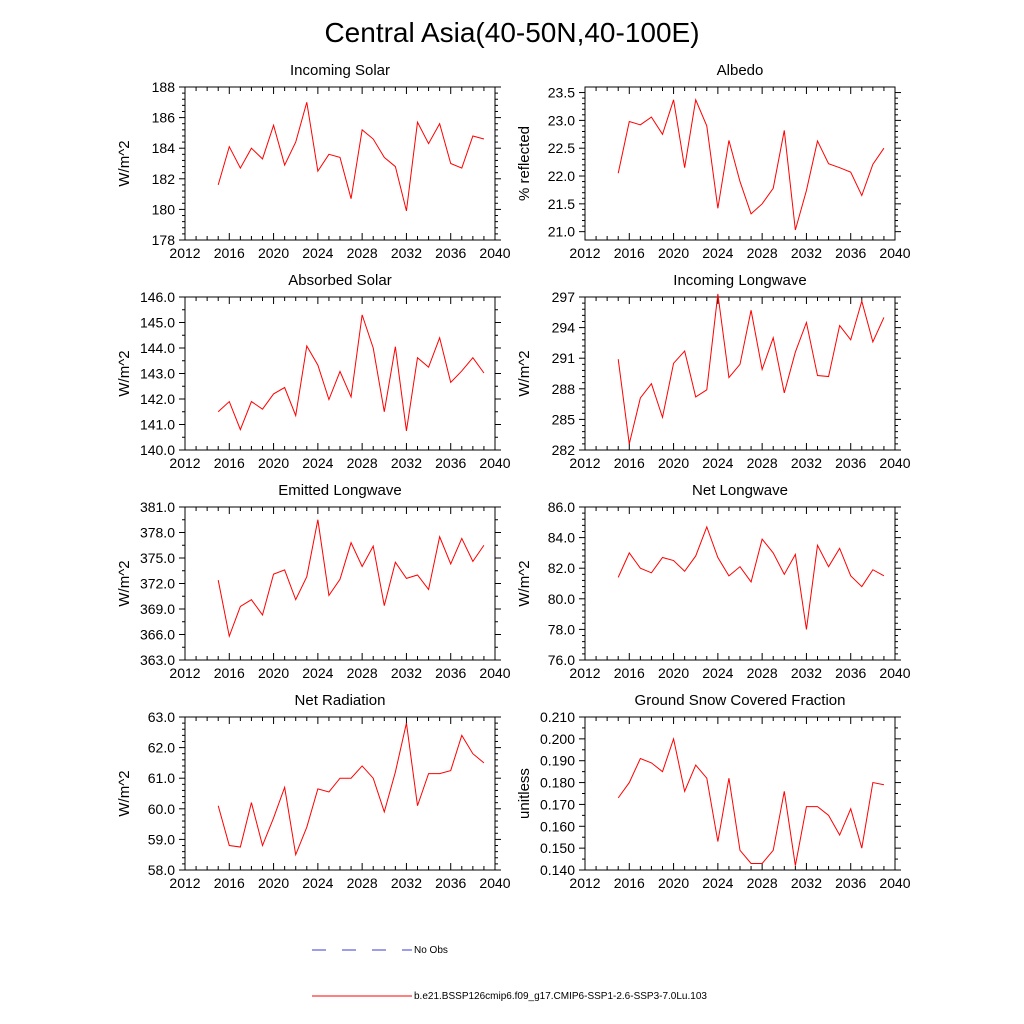 The height and width of the screenshot is (1024, 1024). Describe the element at coordinates (524, 163) in the screenshot. I see `y-axis-label: % reflected` at that location.